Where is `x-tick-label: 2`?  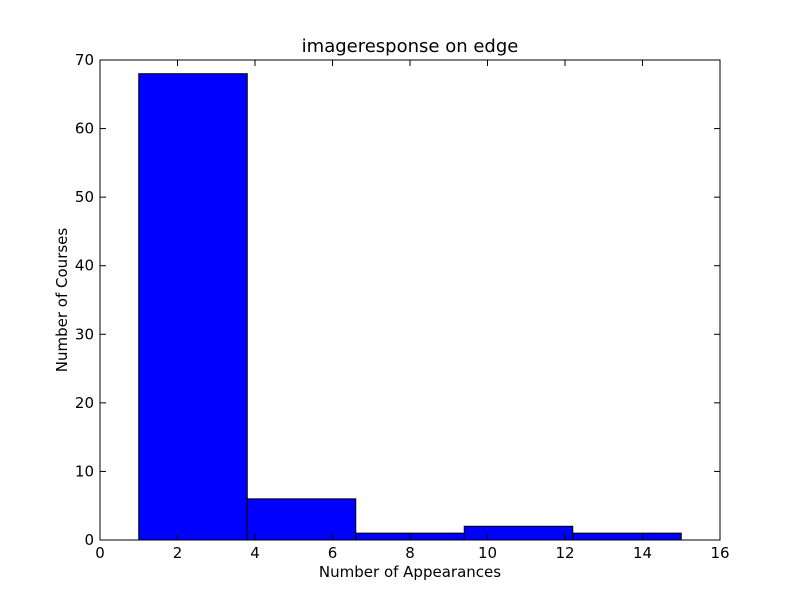 x-tick-label: 2 is located at coordinates (178, 553).